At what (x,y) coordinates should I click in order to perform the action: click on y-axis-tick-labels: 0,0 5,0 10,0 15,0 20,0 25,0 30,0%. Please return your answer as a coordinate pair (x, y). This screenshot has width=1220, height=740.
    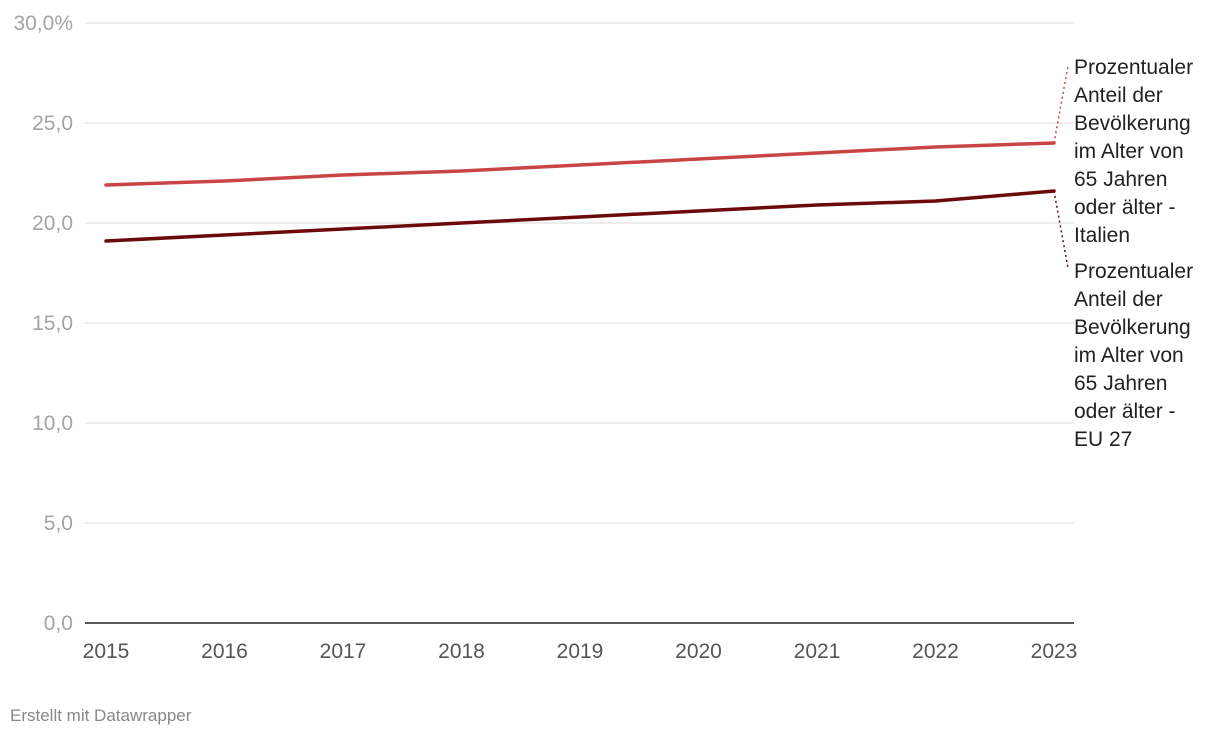
    Looking at the image, I should click on (43, 323).